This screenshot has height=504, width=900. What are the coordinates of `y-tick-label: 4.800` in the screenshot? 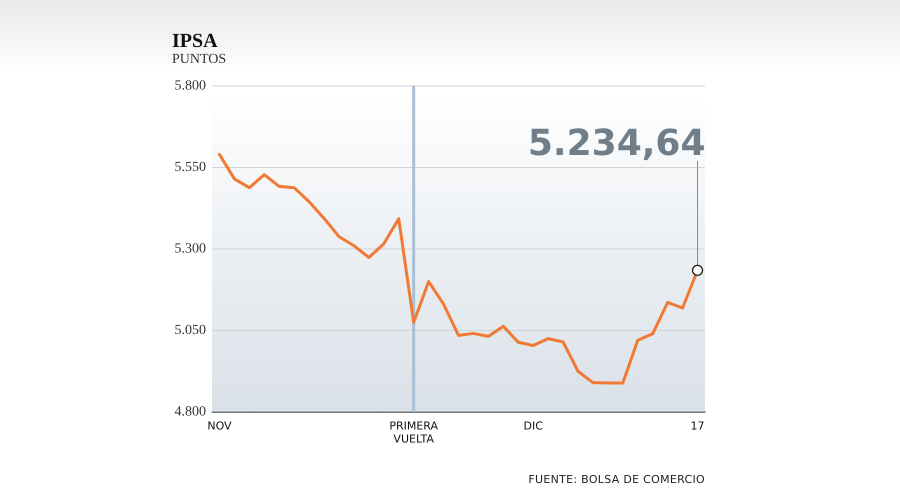 It's located at (190, 412).